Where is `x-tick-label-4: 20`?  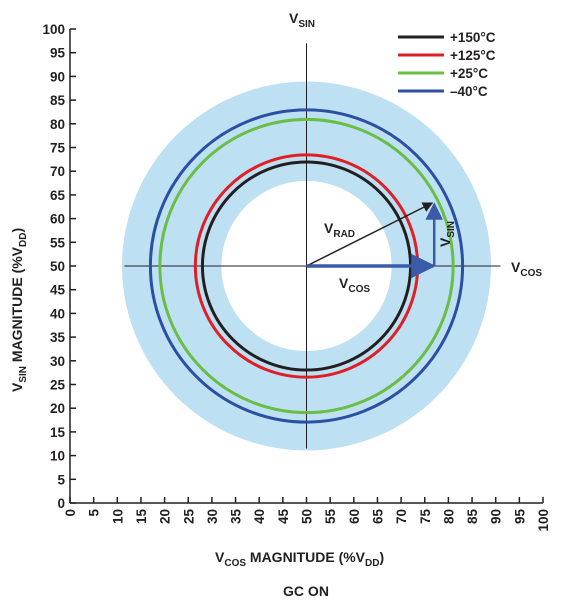 x-tick-label-4: 20 is located at coordinates (165, 516).